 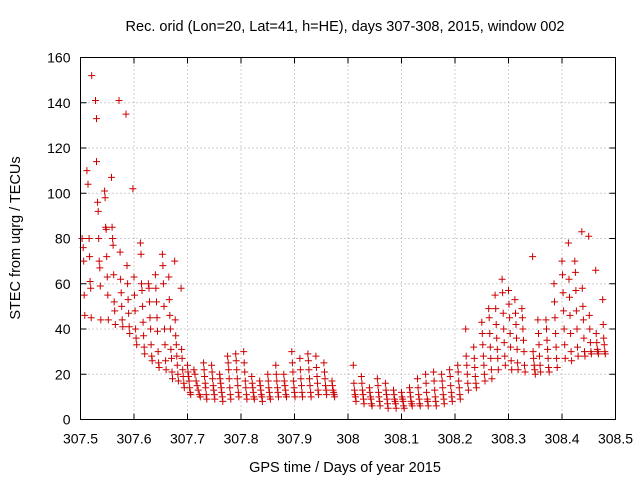 What do you see at coordinates (63, 284) in the screenshot?
I see `y-tick-label: 60` at bounding box center [63, 284].